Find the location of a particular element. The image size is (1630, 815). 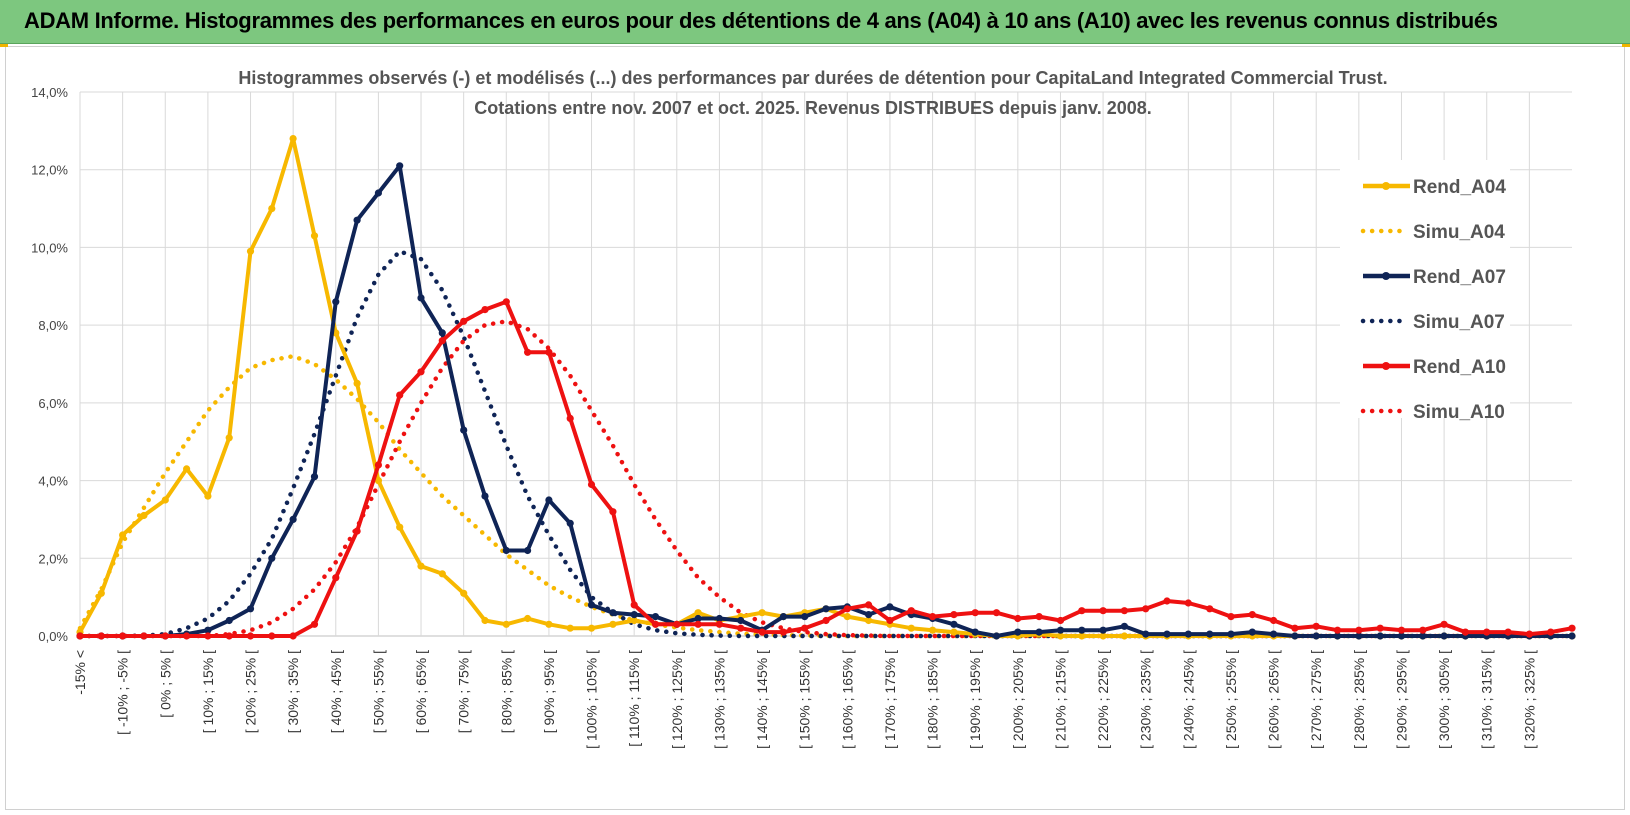

x-tick-label: [ 40% ; 45% [ is located at coordinates (336, 691).